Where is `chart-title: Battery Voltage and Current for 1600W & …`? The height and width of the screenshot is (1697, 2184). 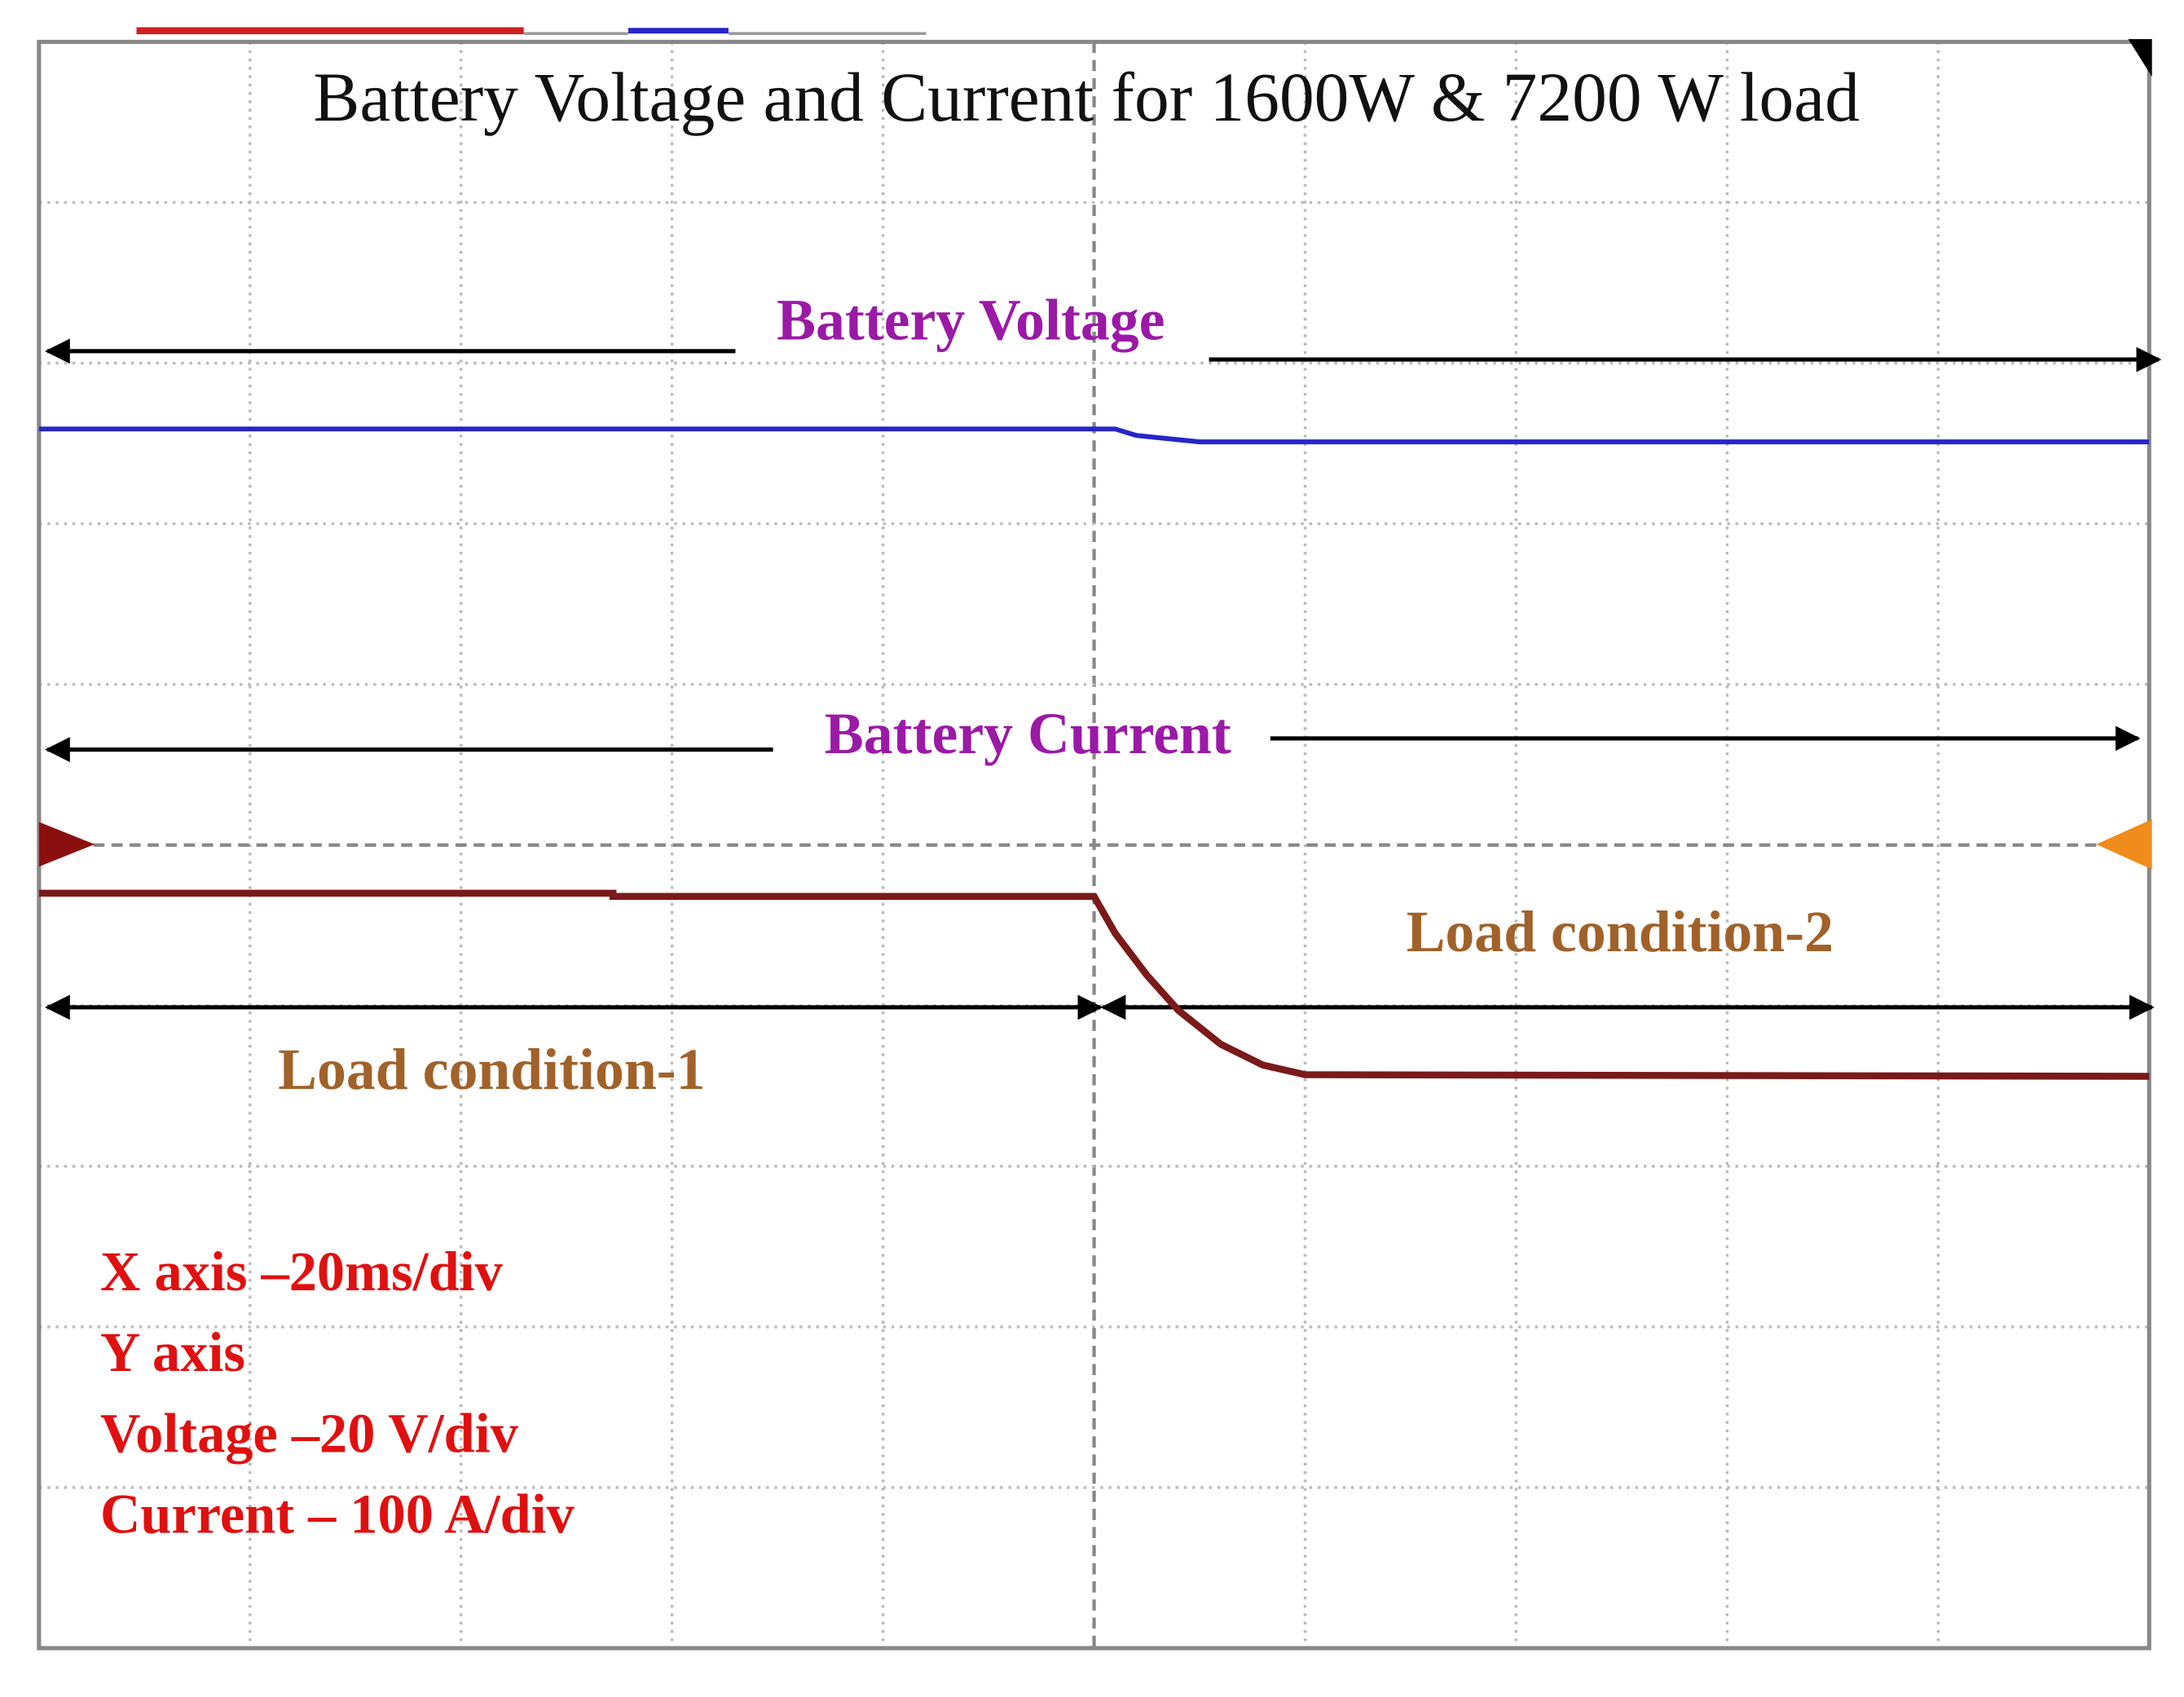
chart-title: Battery Voltage and Current for 1600W & … is located at coordinates (1086, 98).